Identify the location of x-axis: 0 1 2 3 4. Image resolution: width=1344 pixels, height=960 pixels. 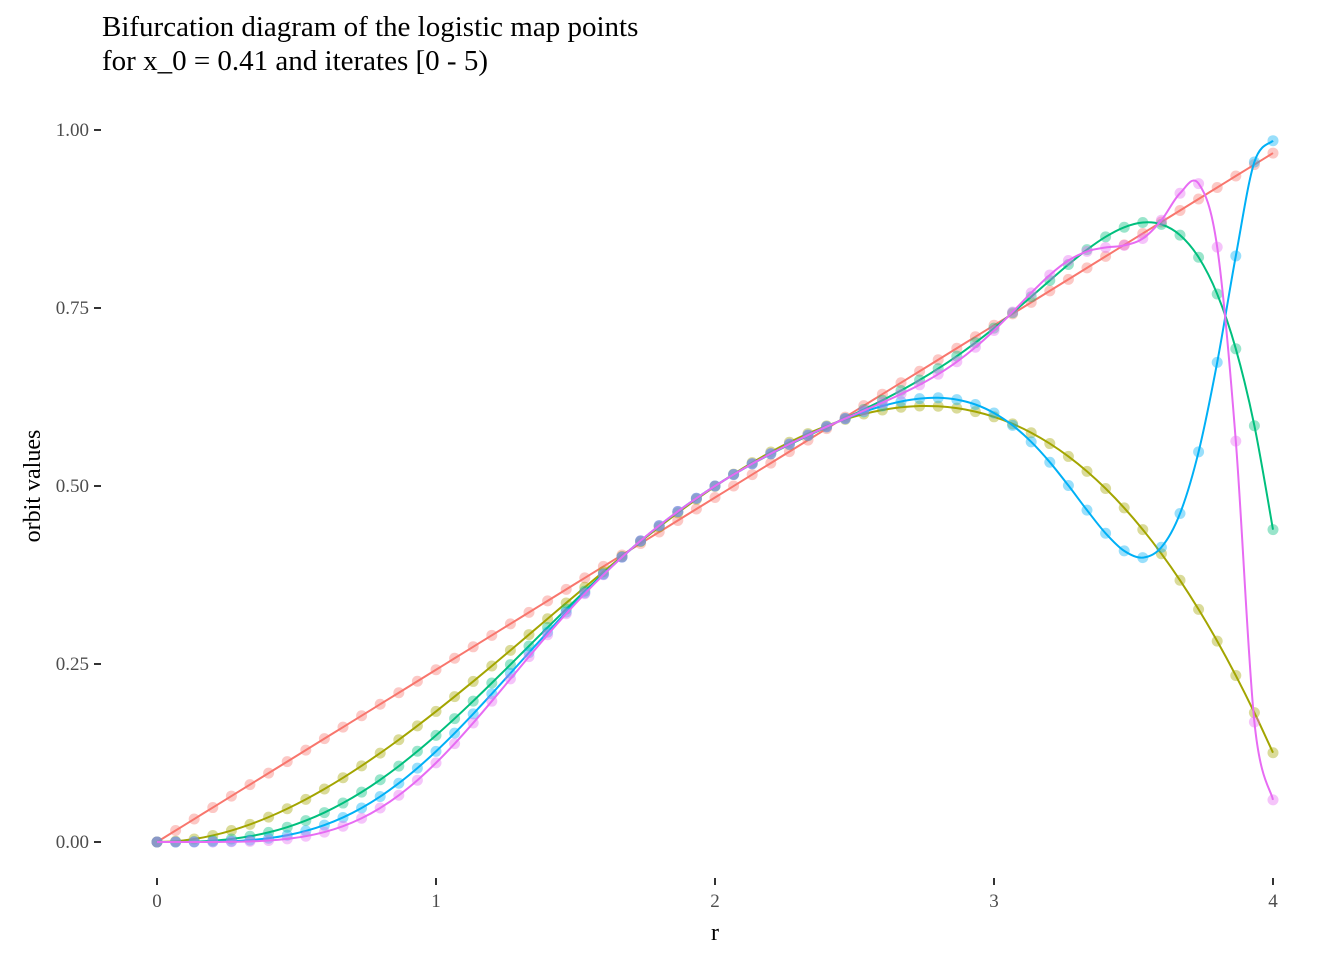
(715, 895).